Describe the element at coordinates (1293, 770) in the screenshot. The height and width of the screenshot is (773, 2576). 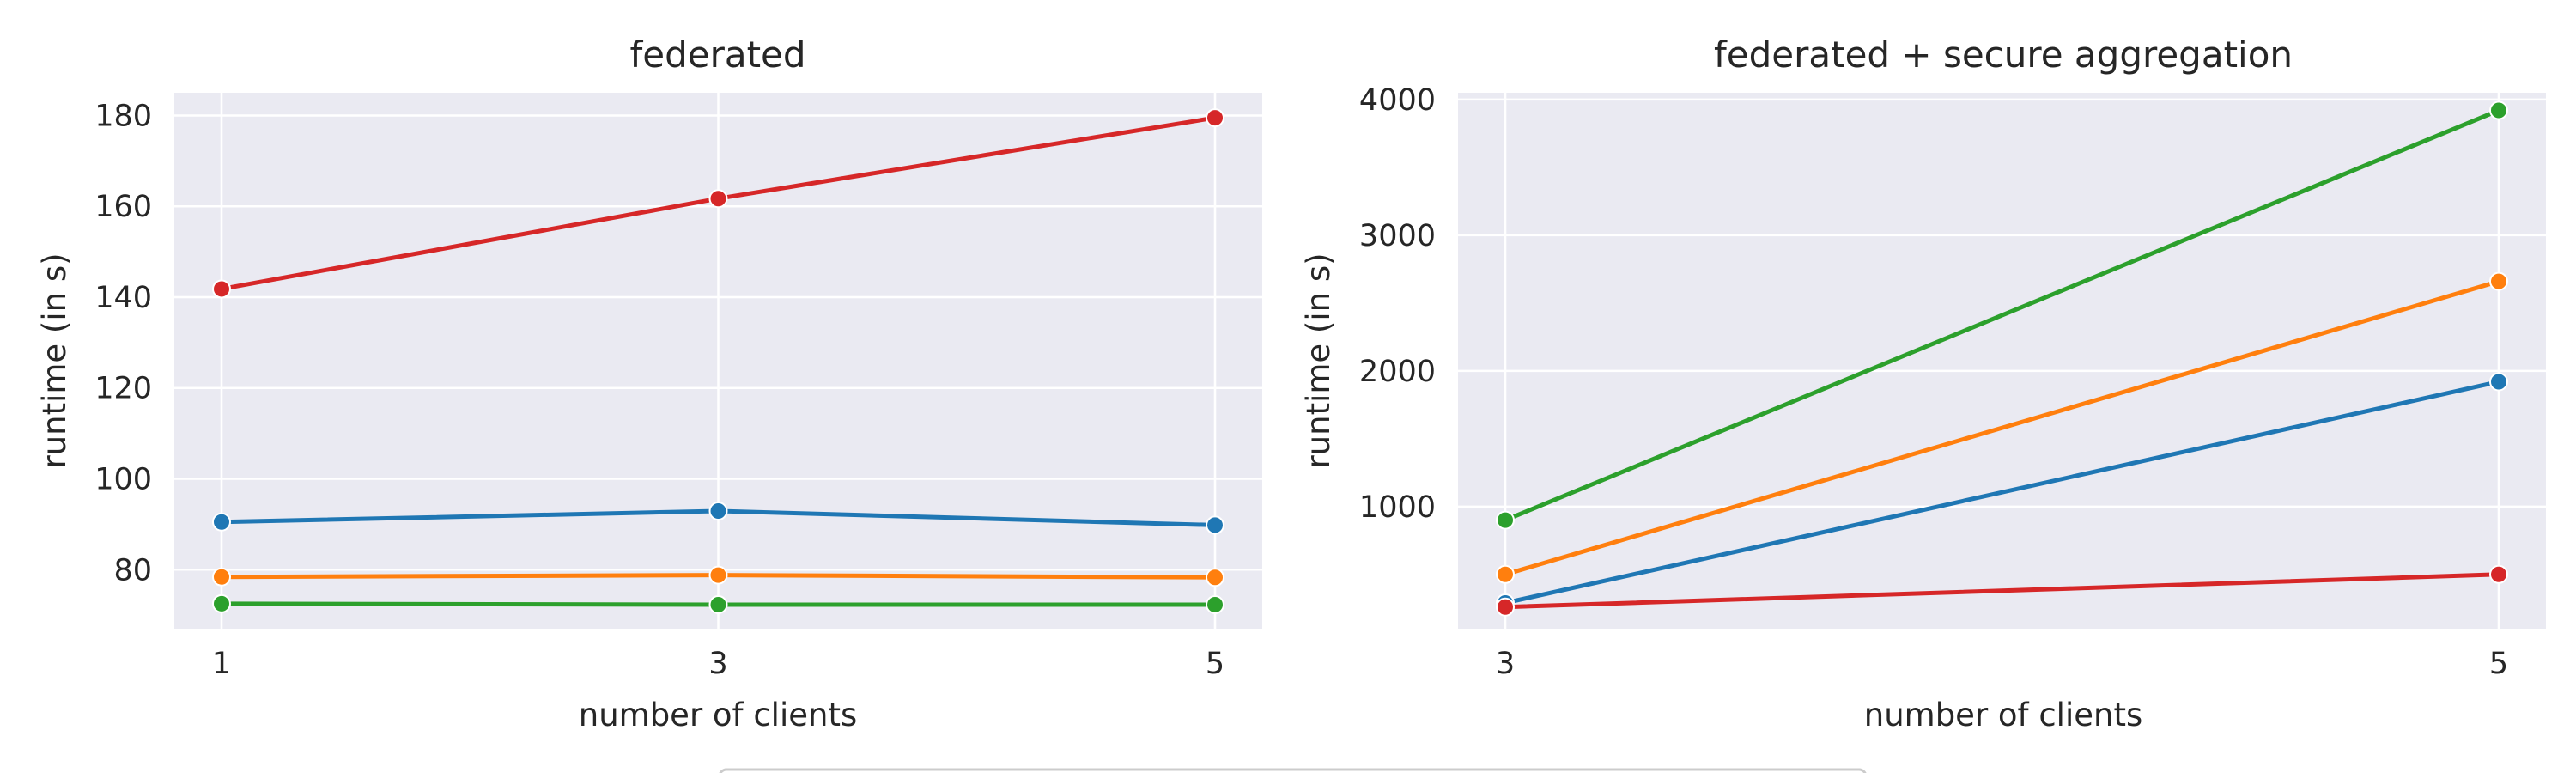
I see `legend` at that location.